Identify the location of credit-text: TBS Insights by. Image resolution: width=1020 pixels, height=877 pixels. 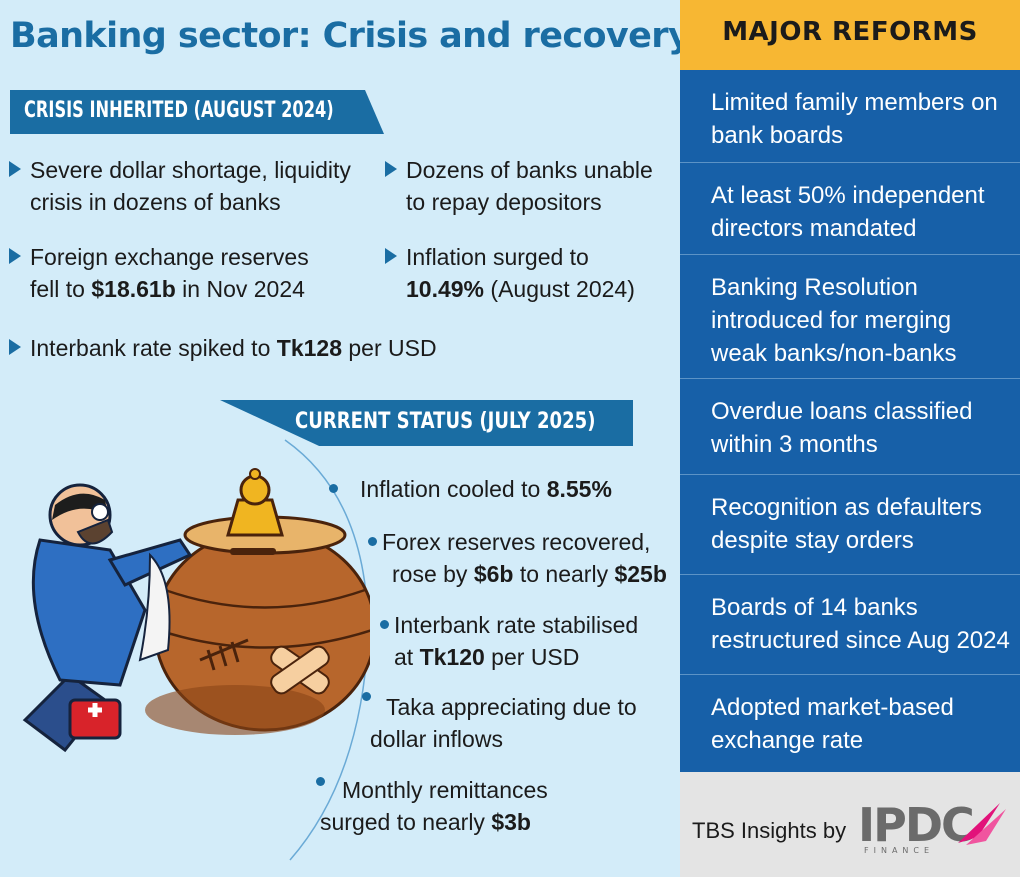
(769, 830).